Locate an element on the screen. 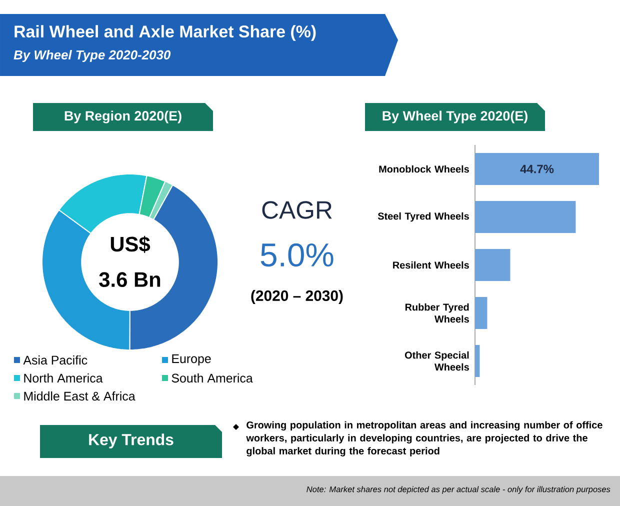  text: Rail Wheel and Axle Market Share (%) is located at coordinates (165, 33).